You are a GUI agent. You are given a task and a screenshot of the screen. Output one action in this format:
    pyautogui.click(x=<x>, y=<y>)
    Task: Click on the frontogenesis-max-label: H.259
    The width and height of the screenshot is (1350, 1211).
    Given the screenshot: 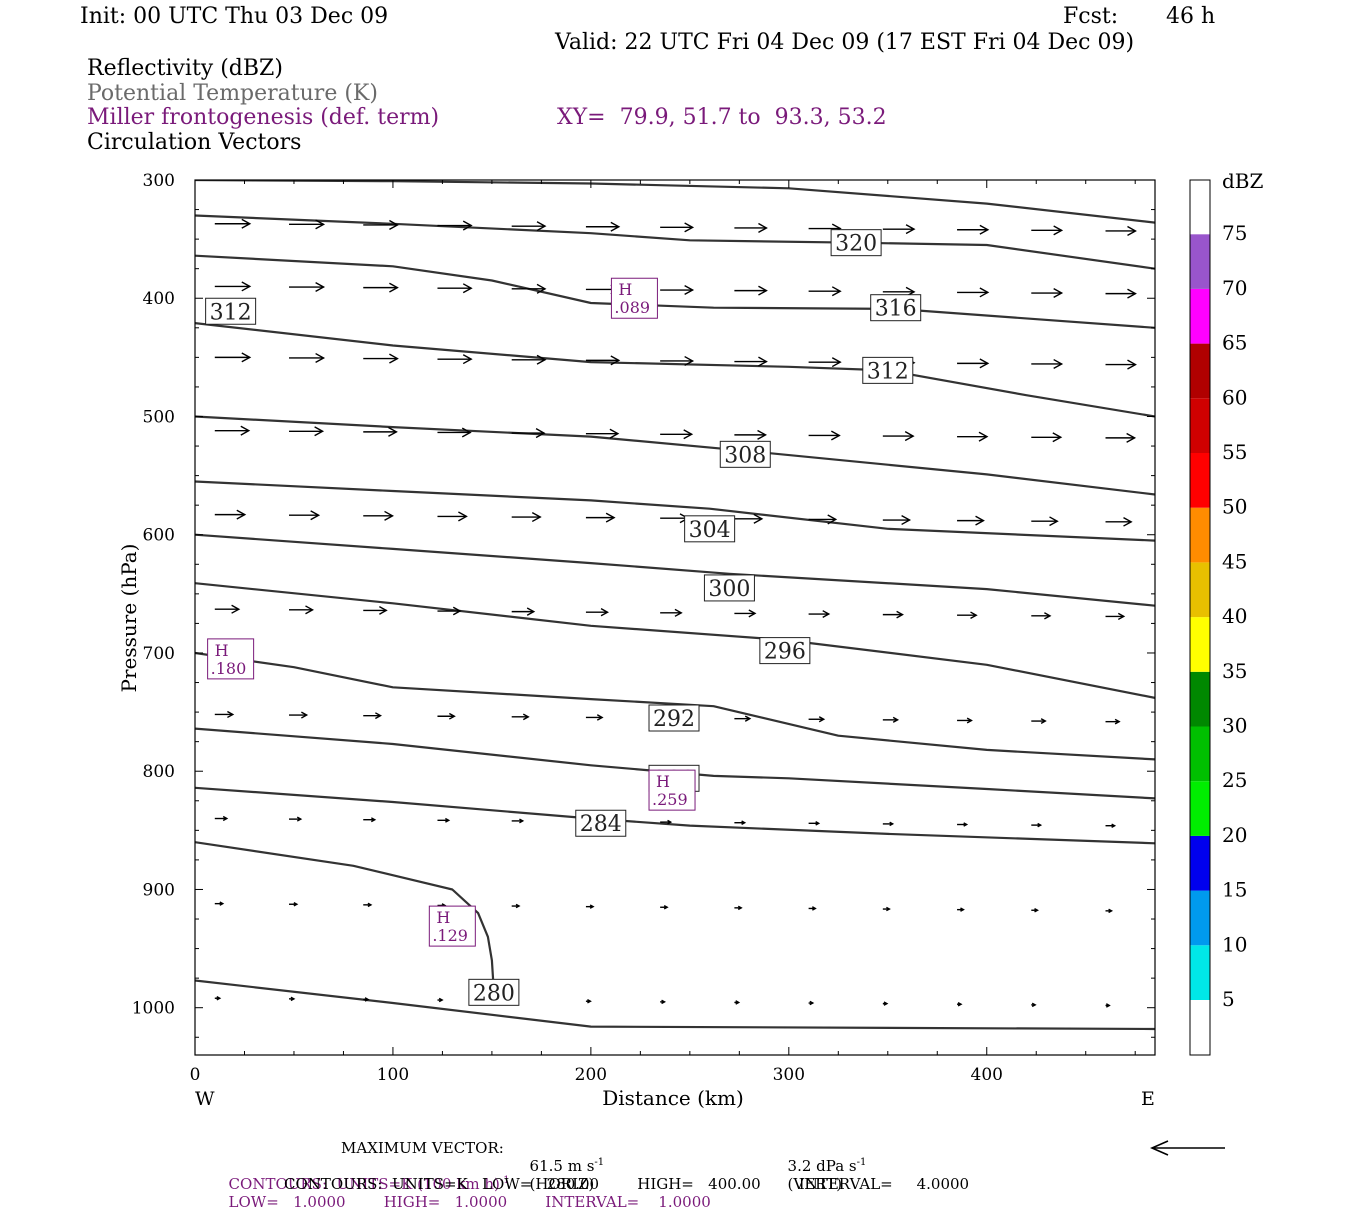 What is the action you would take?
    pyautogui.click(x=672, y=790)
    